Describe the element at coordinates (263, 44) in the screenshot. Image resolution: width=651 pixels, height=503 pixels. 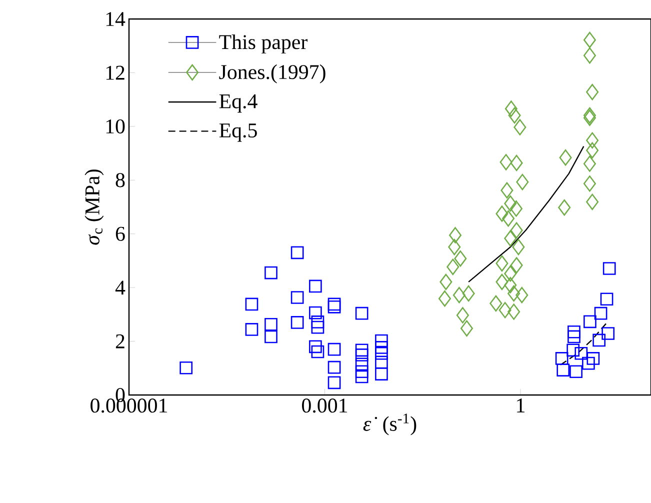
I see `legend-label: This paper` at that location.